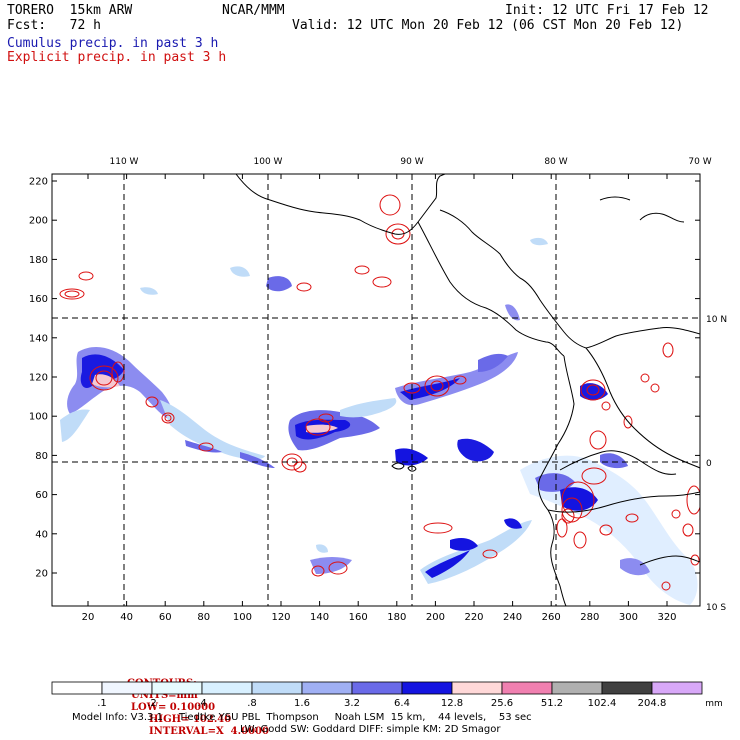  What do you see at coordinates (398, 466) in the screenshot?
I see `galapagos-islands` at bounding box center [398, 466].